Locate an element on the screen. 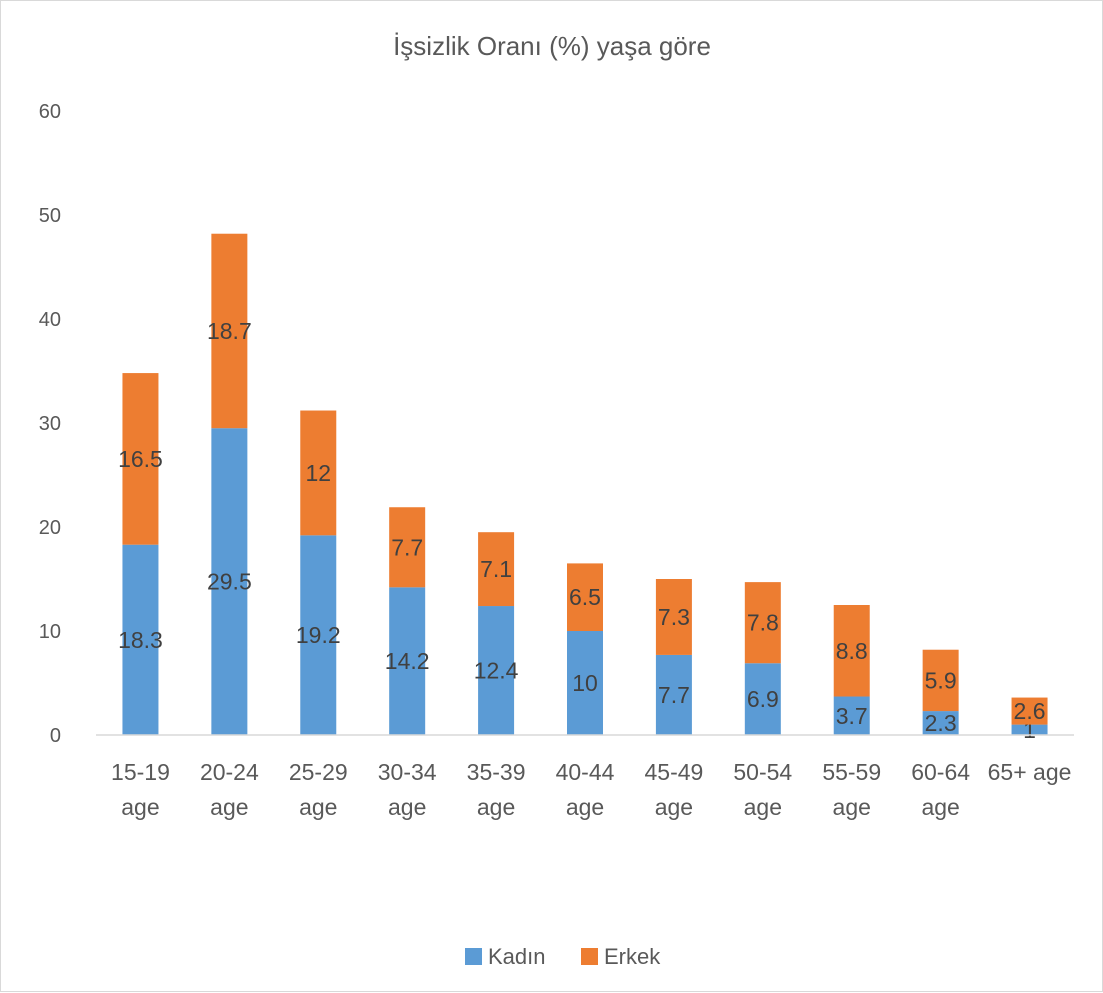  bar-kadın-7 is located at coordinates (762, 699).